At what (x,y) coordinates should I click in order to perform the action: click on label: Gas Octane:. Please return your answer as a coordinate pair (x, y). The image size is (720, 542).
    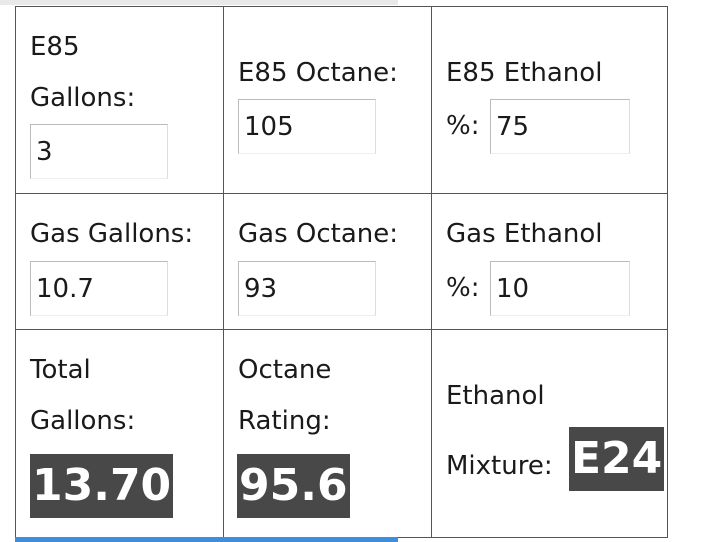
    Looking at the image, I should click on (318, 234).